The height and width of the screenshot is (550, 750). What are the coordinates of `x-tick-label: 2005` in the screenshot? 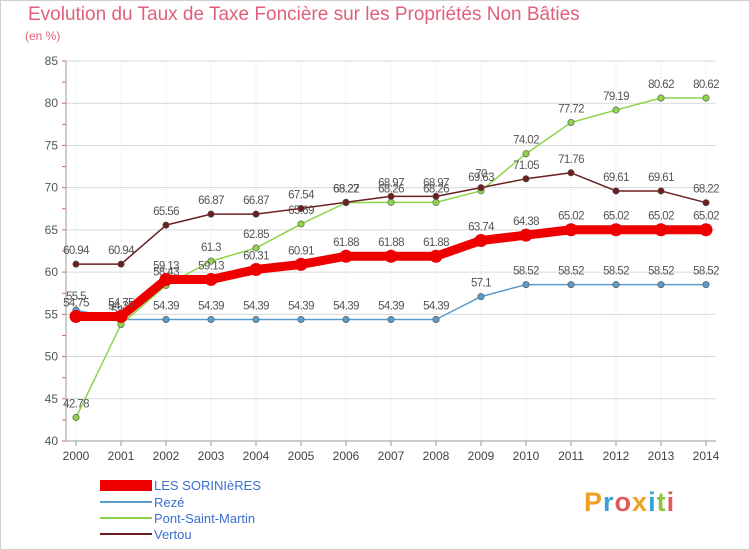 It's located at (301, 456).